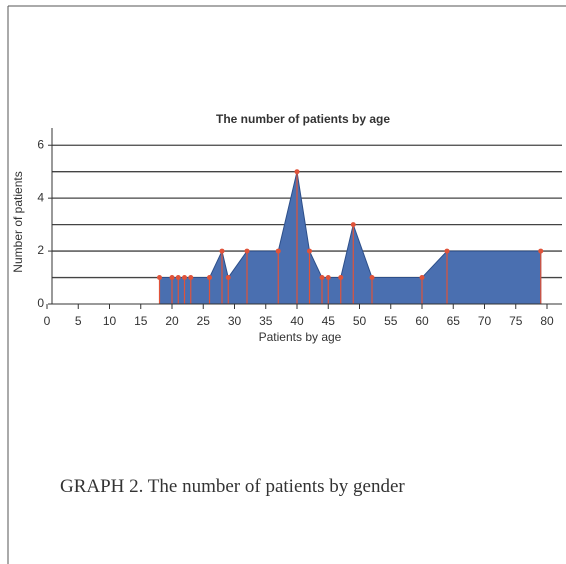  Describe the element at coordinates (454, 321) in the screenshot. I see `x-tick-label: 65` at that location.